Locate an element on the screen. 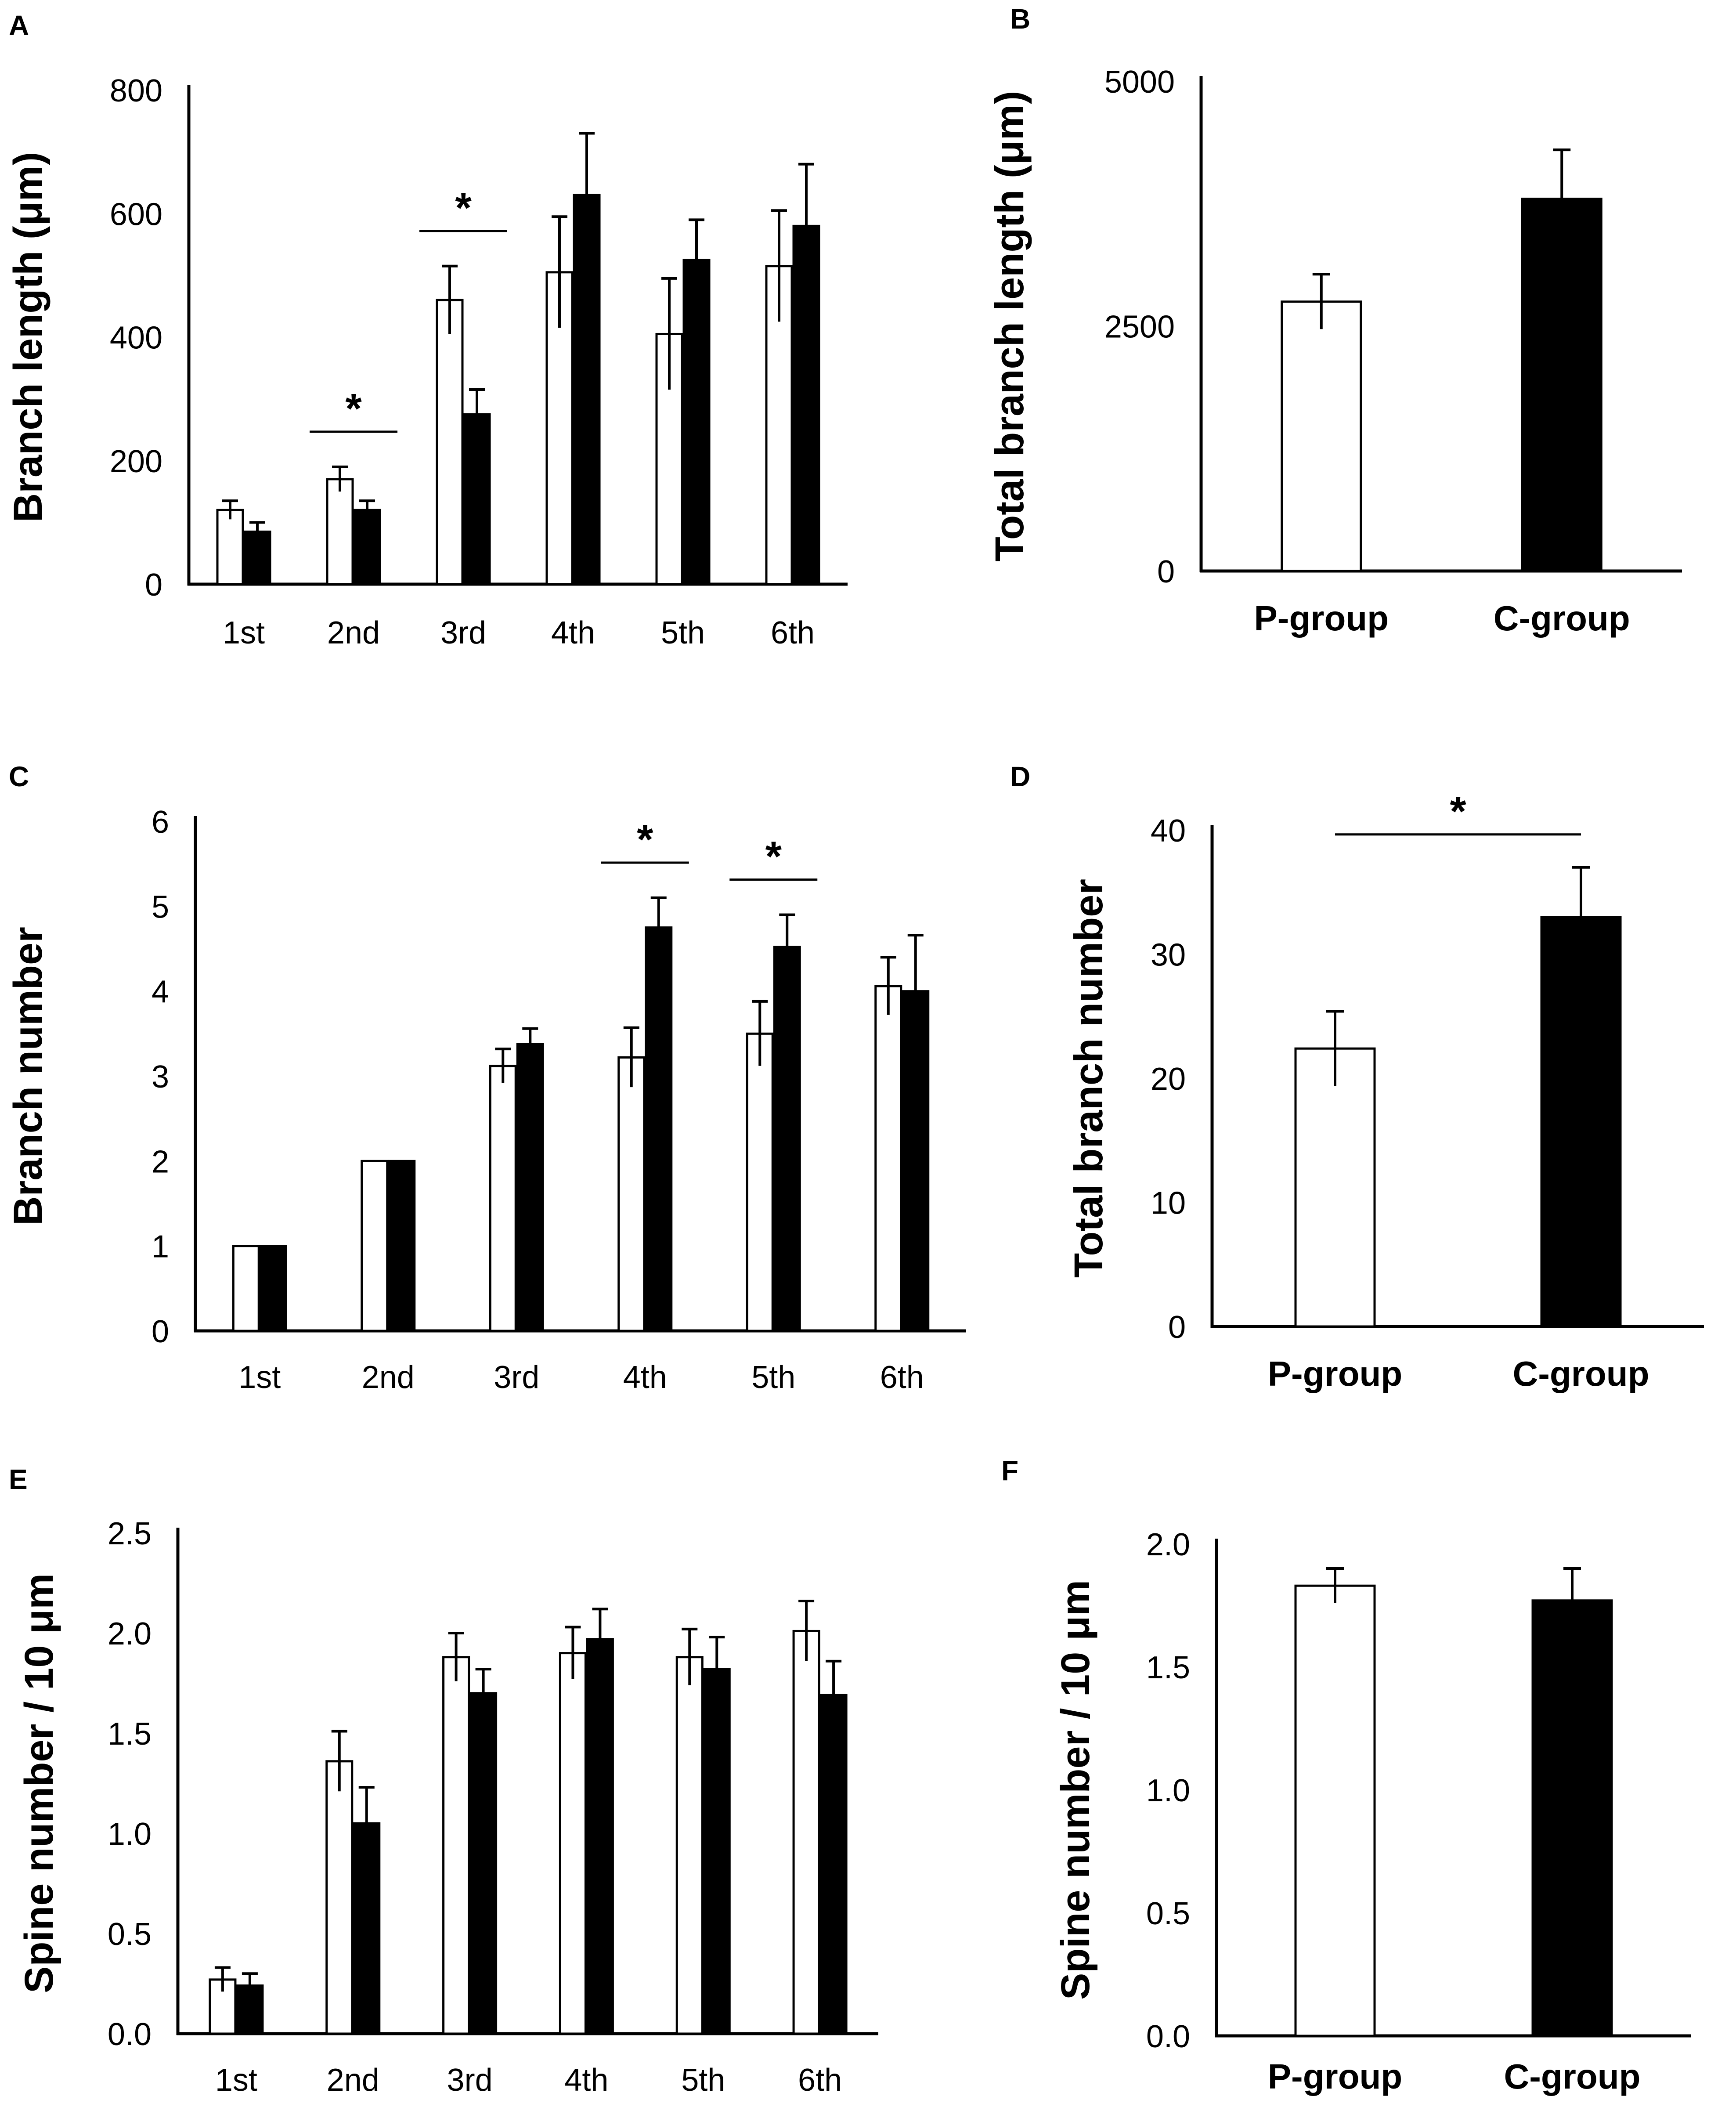 The image size is (1736, 2107). panel-a-category-label: 6th is located at coordinates (793, 633).